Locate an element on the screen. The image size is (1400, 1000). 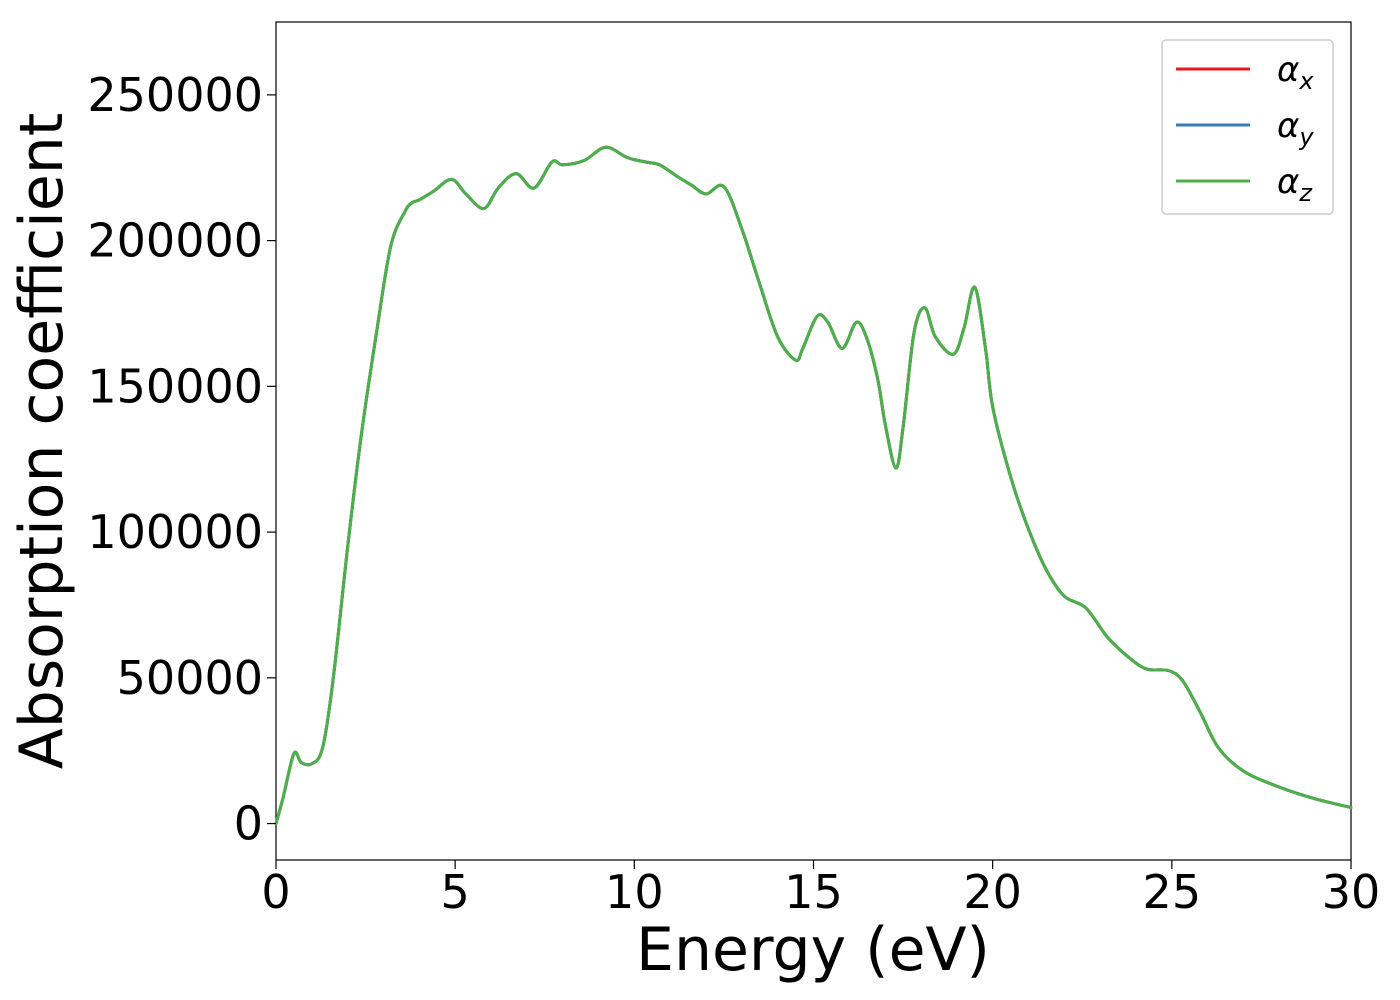
y-tick-label: 50000 is located at coordinates (190, 678).